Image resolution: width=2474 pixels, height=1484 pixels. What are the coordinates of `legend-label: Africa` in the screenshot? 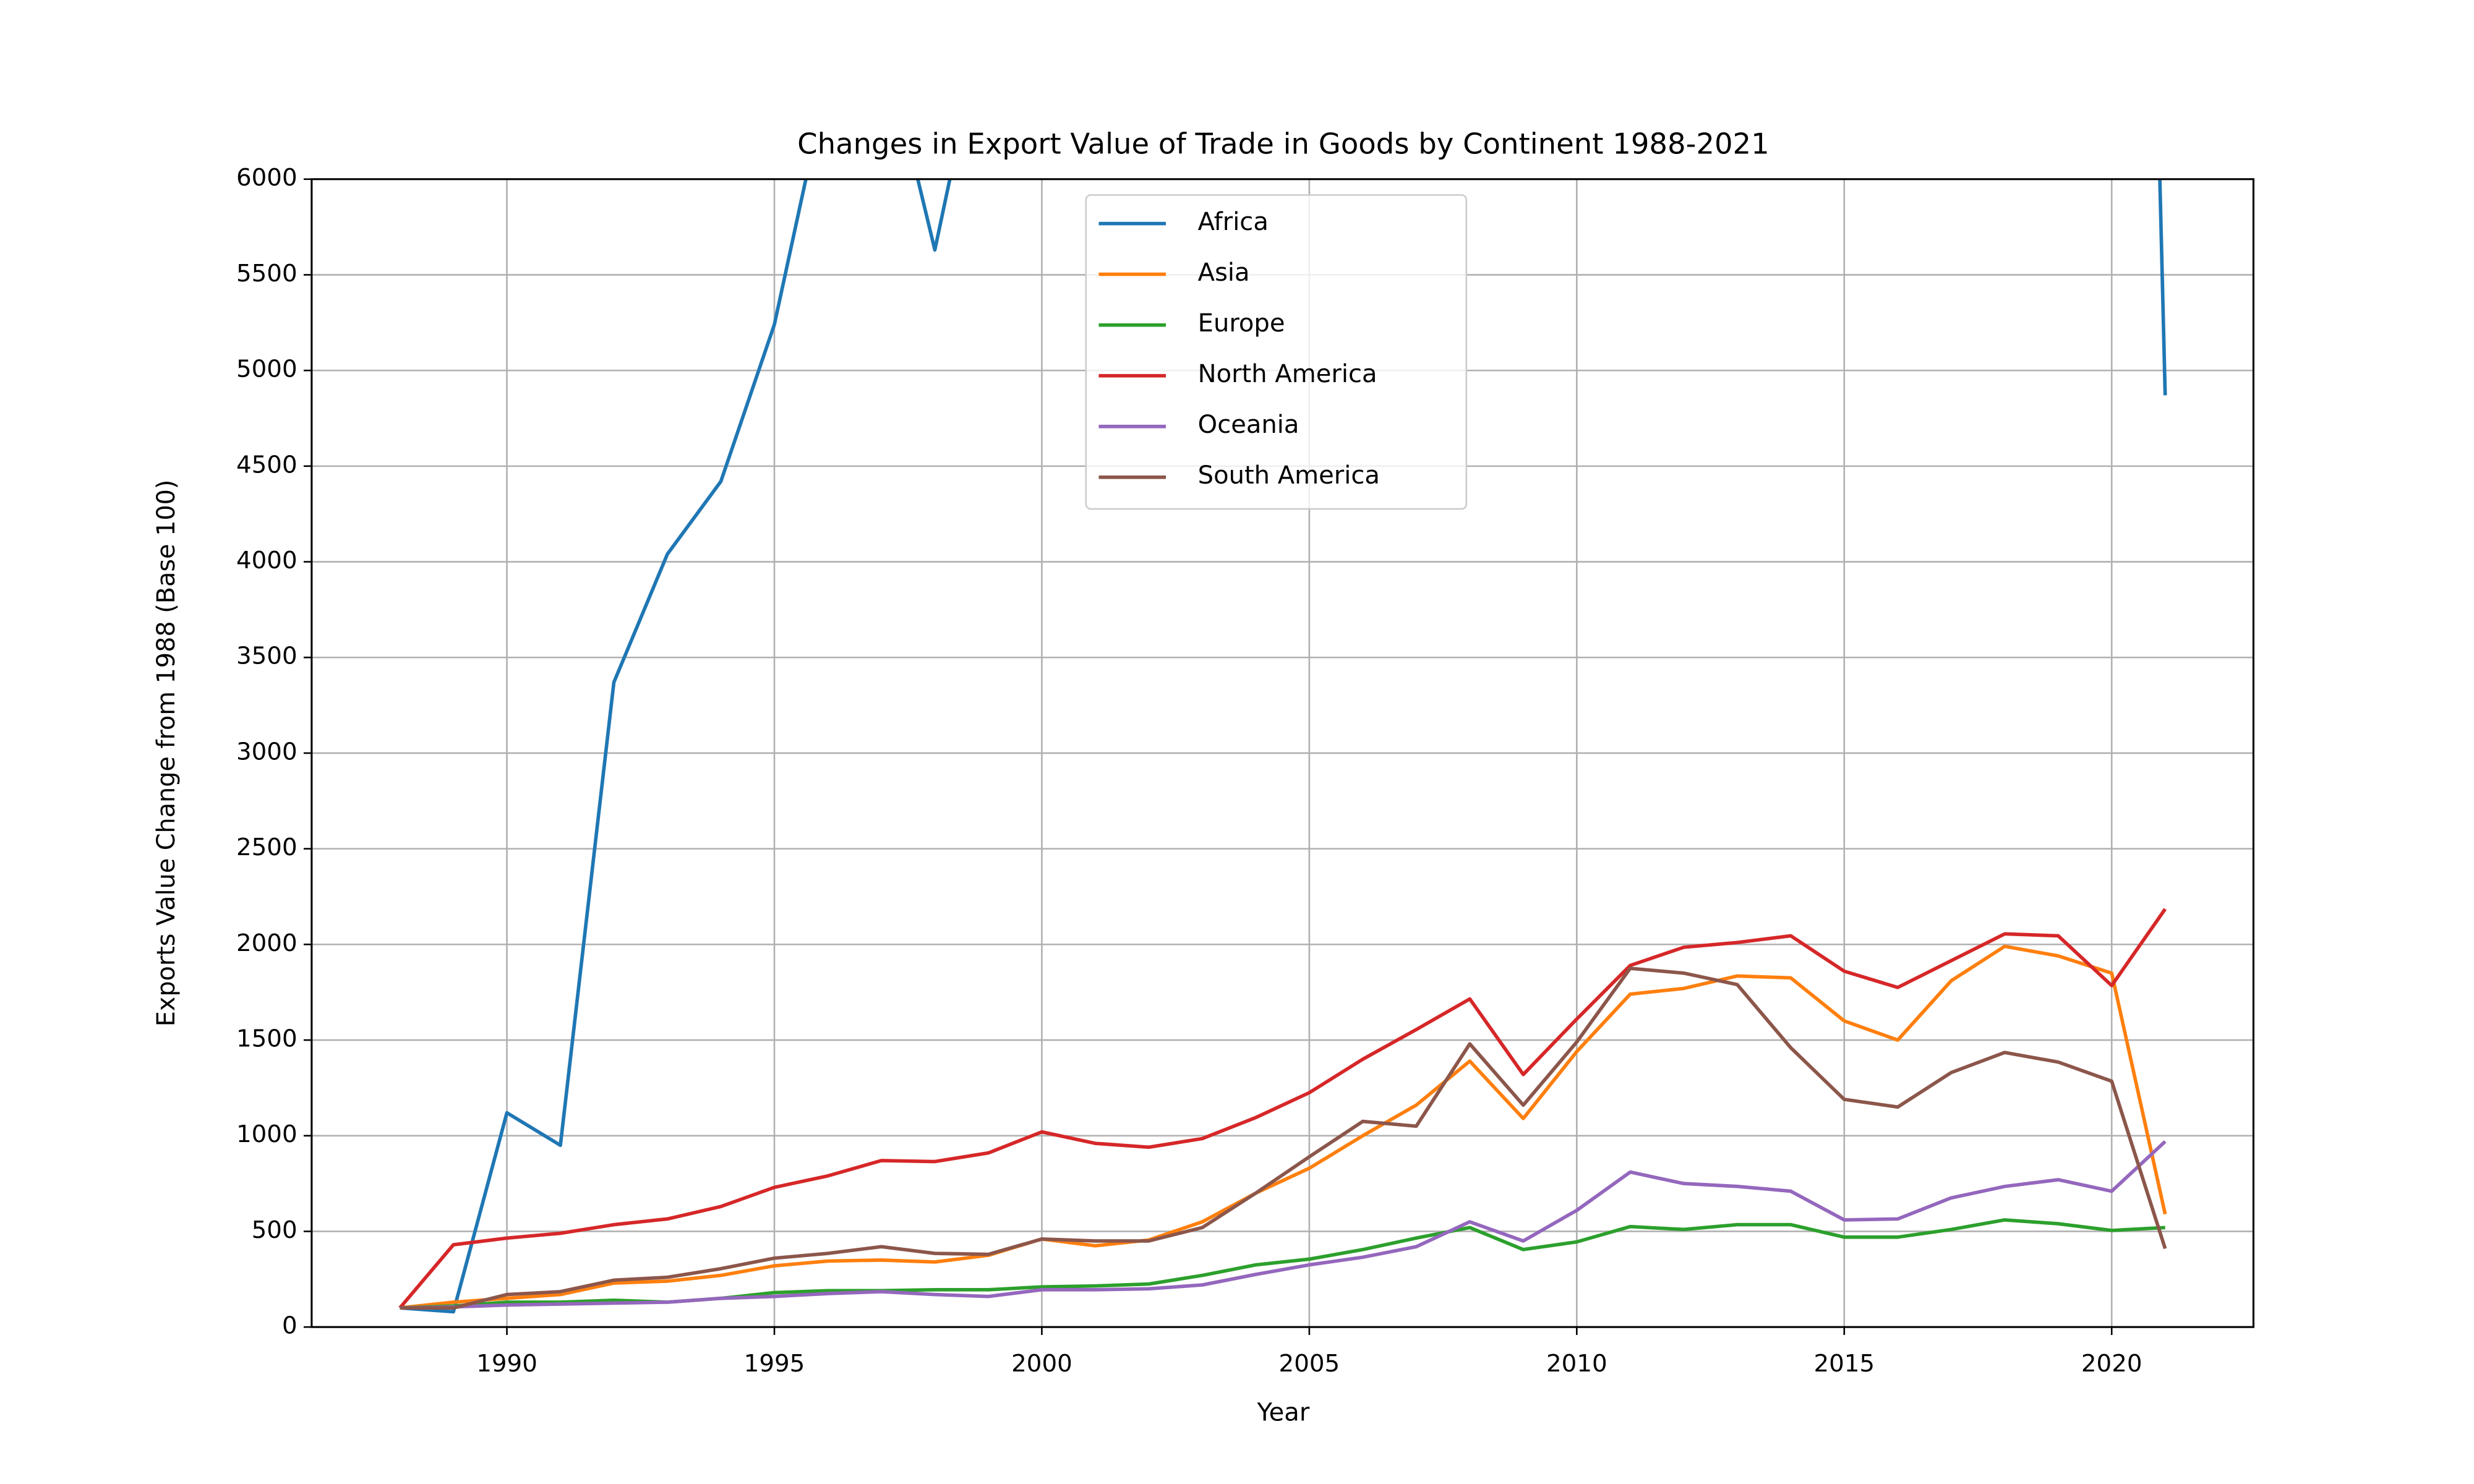 It's located at (1233, 222).